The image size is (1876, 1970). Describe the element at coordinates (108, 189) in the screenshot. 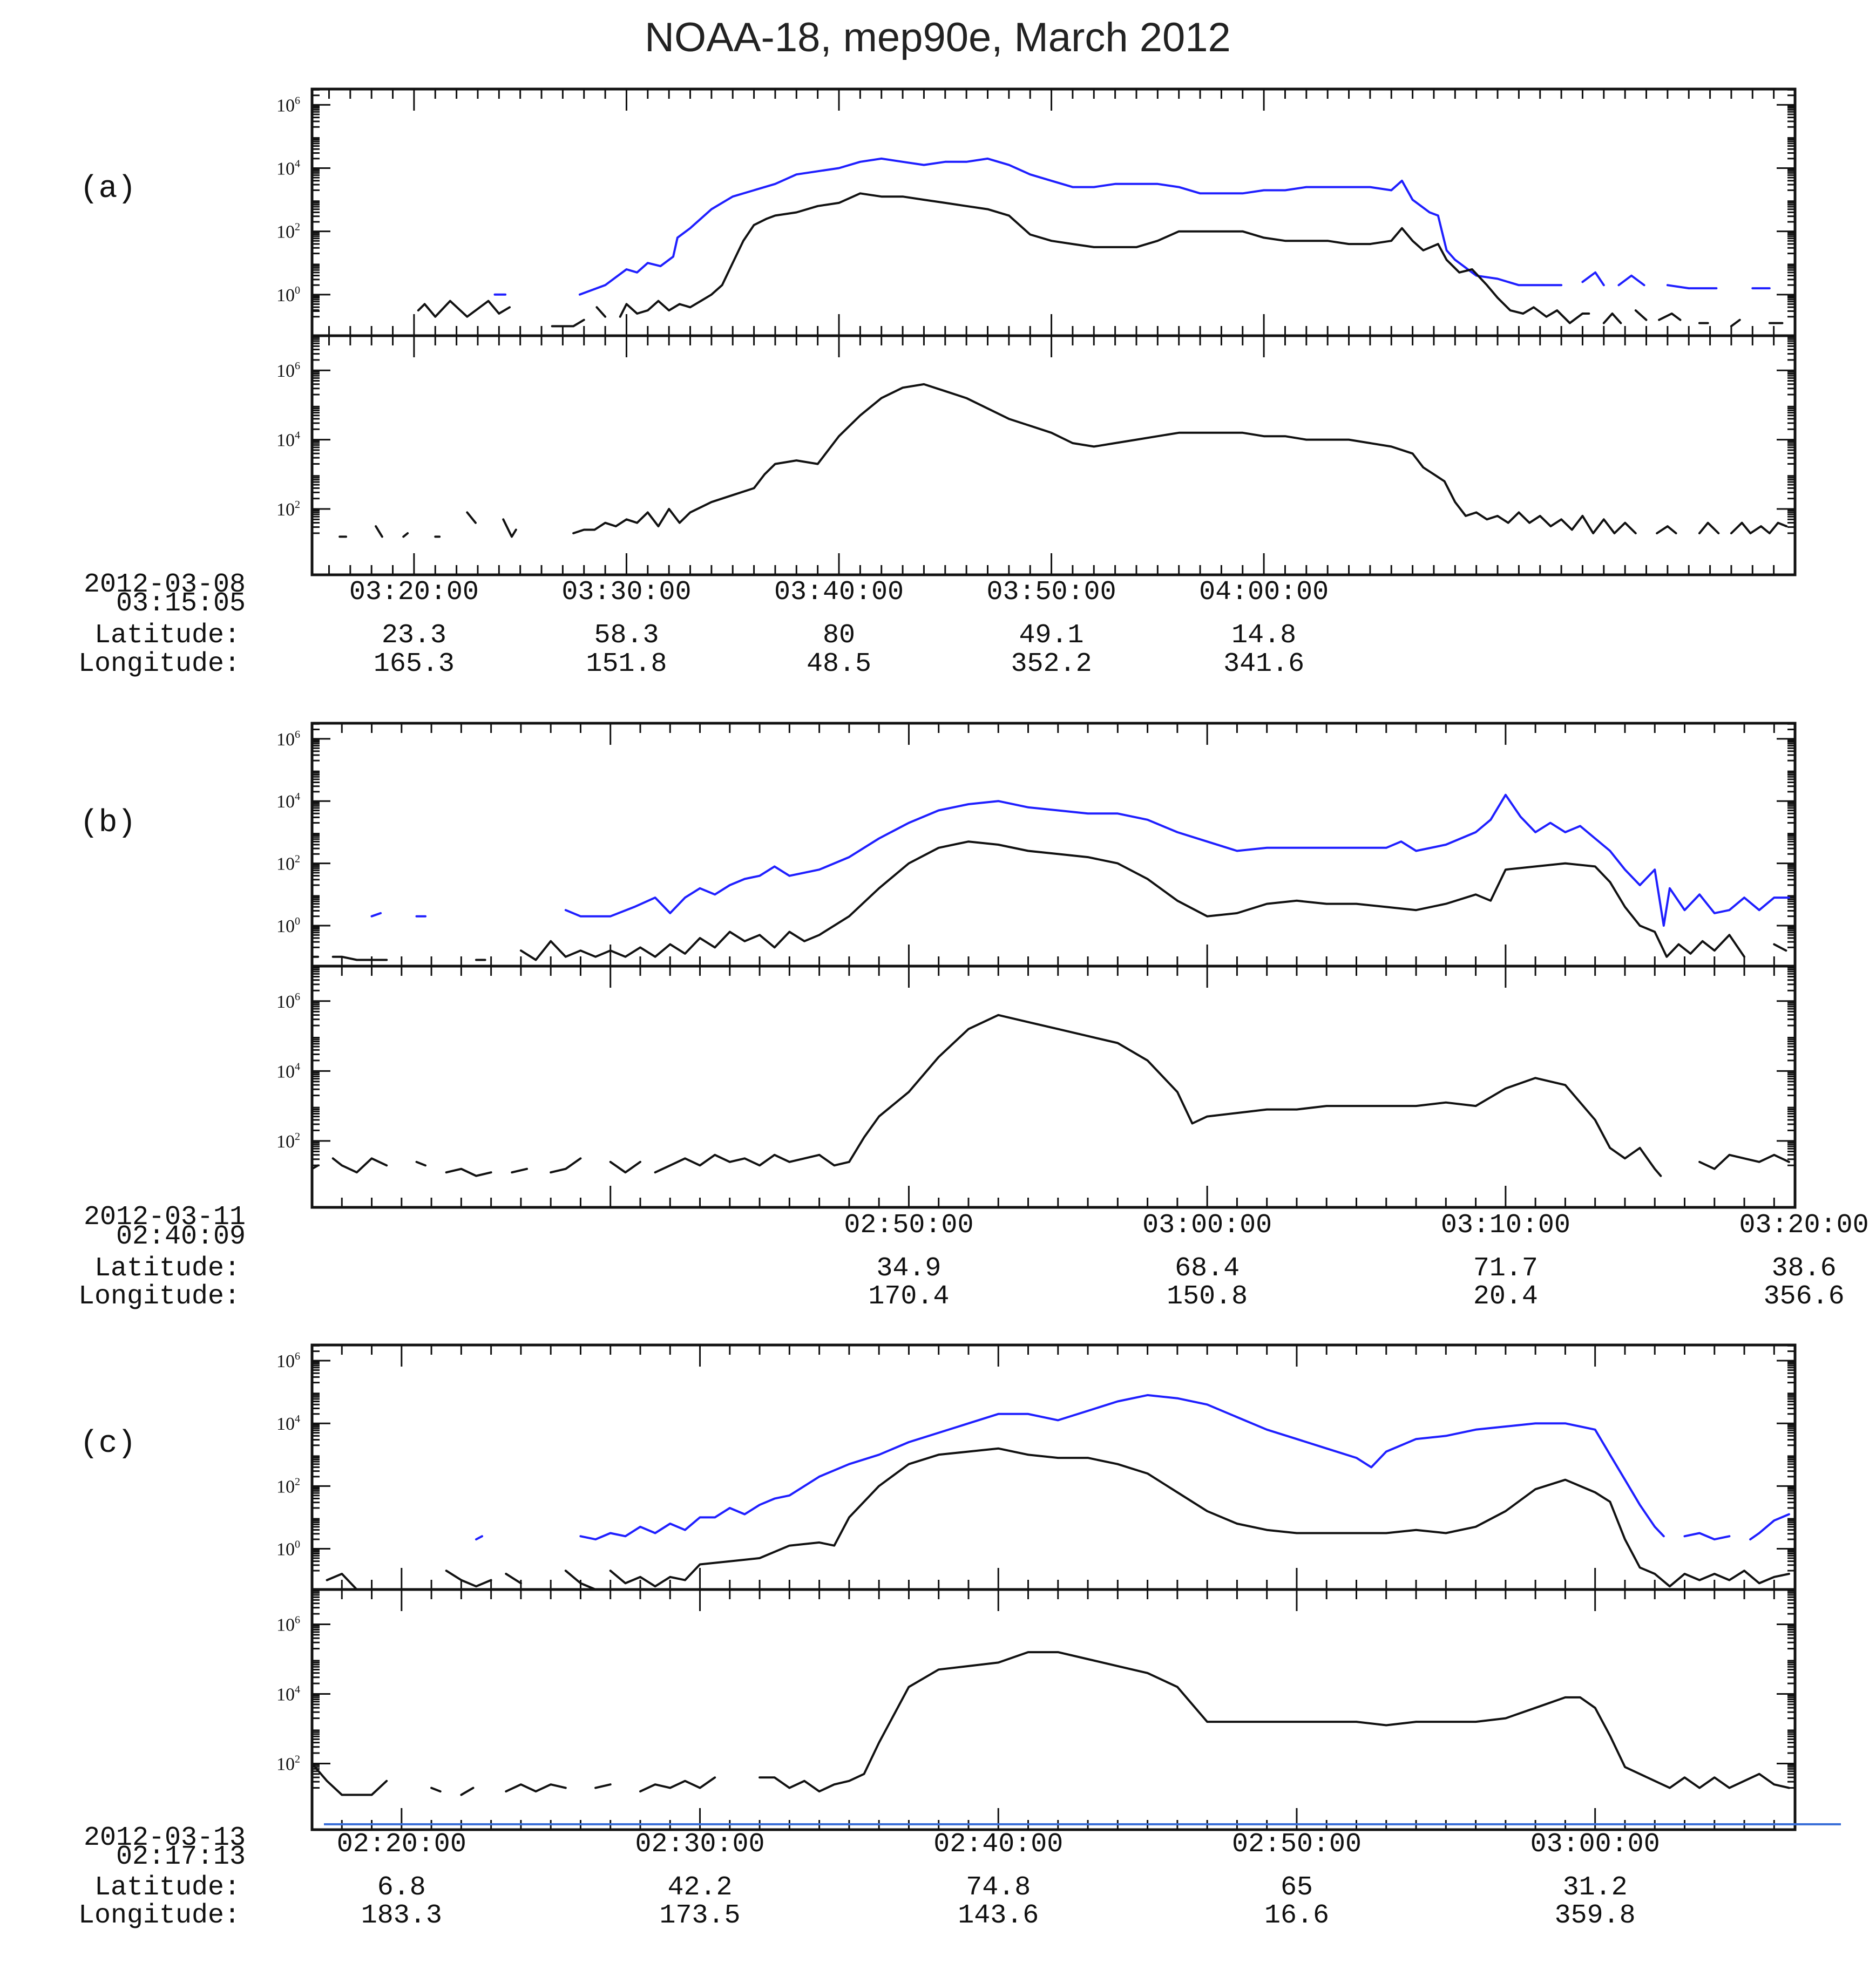

I see `panel-label: (a)` at that location.